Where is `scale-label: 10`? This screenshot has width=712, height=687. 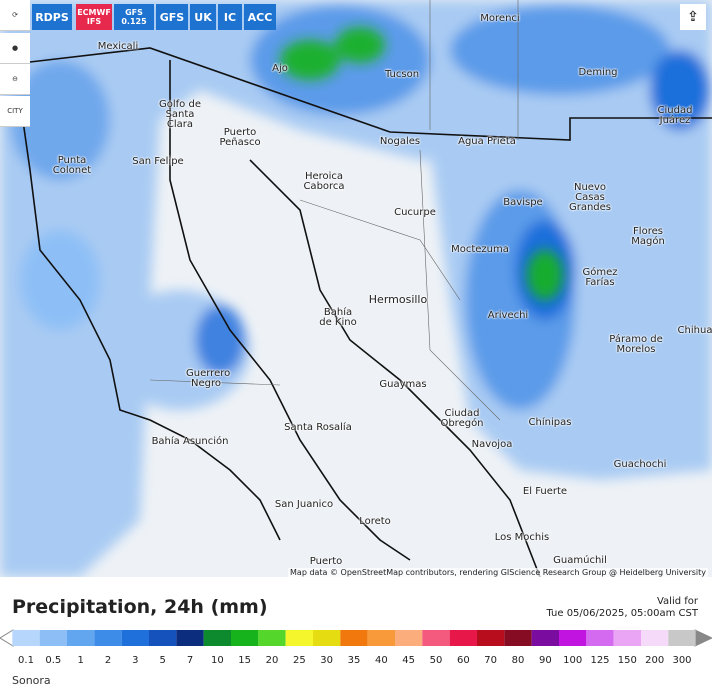 scale-label: 10 is located at coordinates (217, 660).